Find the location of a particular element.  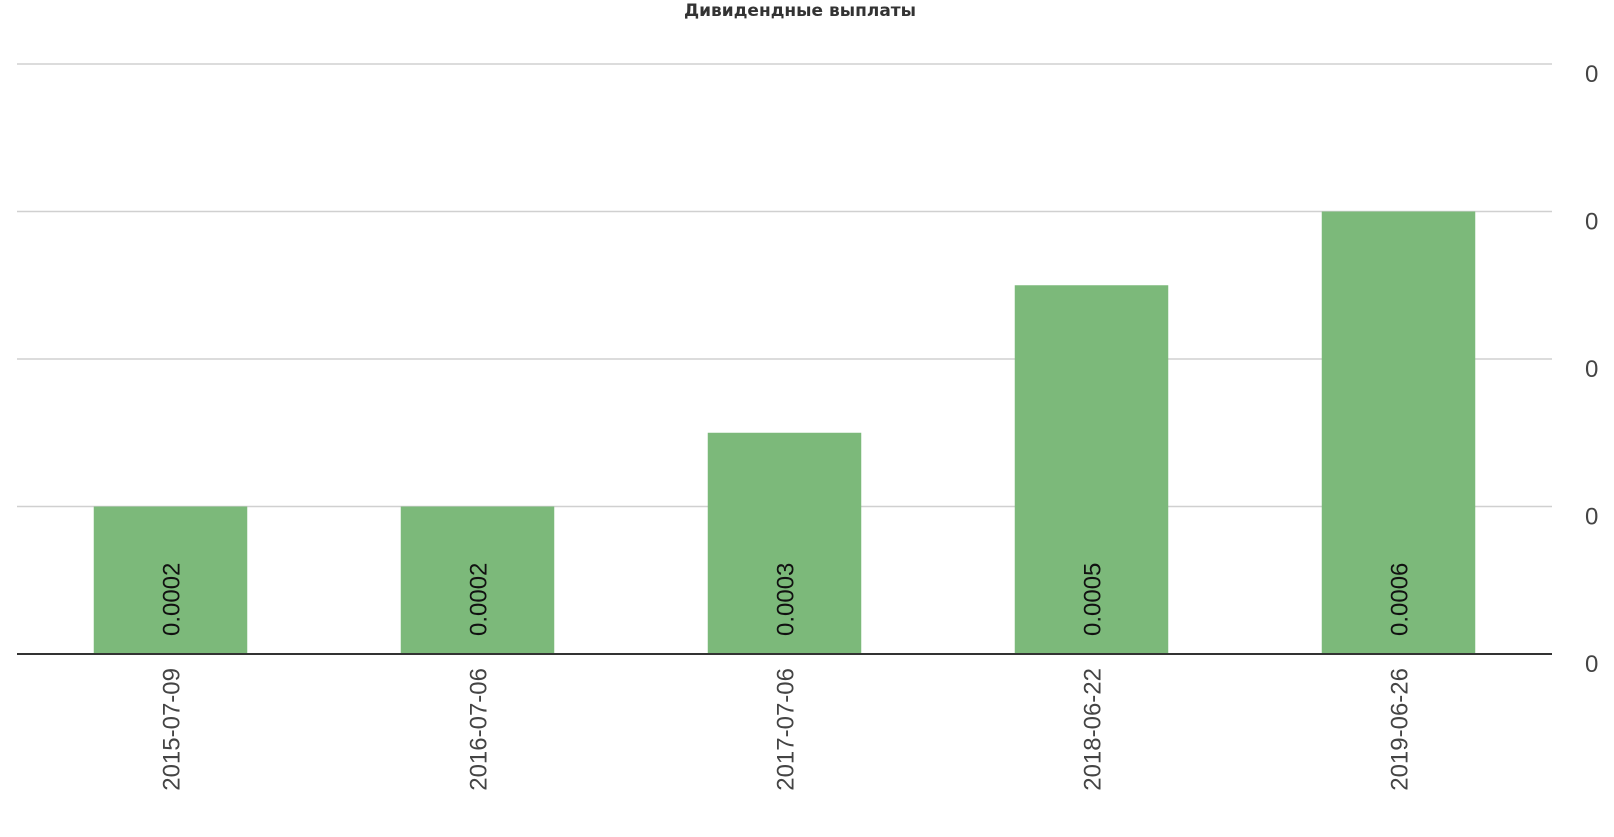

chart-title: Дивидендные выплаты is located at coordinates (800, 11).